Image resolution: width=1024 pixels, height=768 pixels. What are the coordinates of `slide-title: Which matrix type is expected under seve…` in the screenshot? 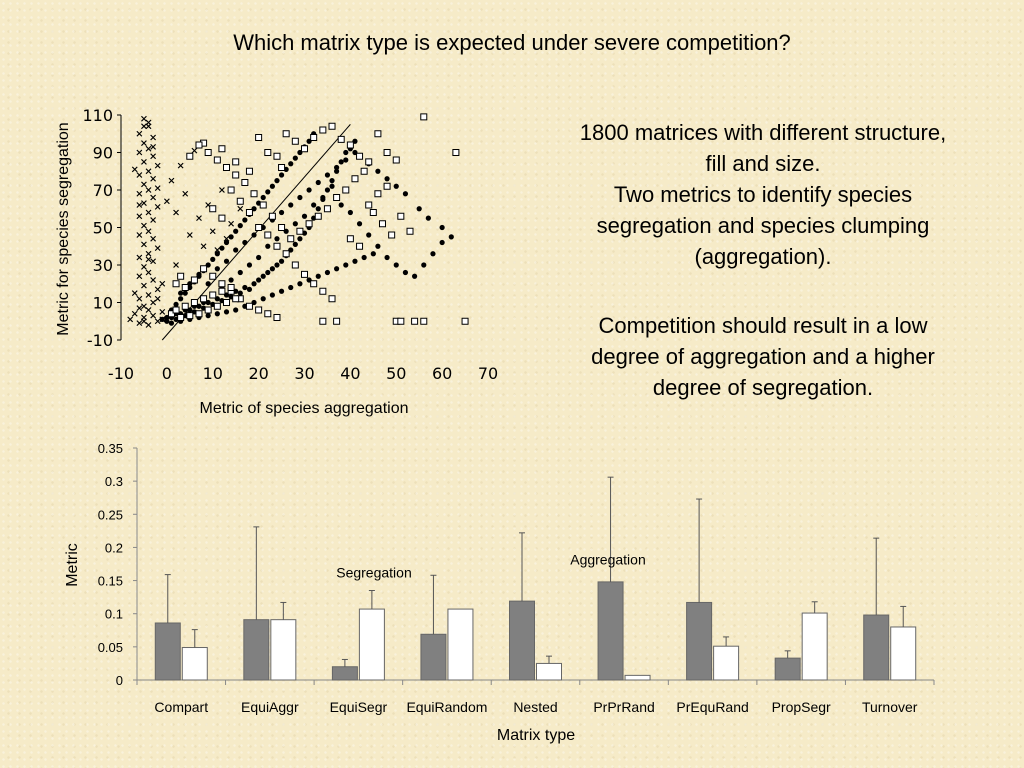 It's located at (512, 42).